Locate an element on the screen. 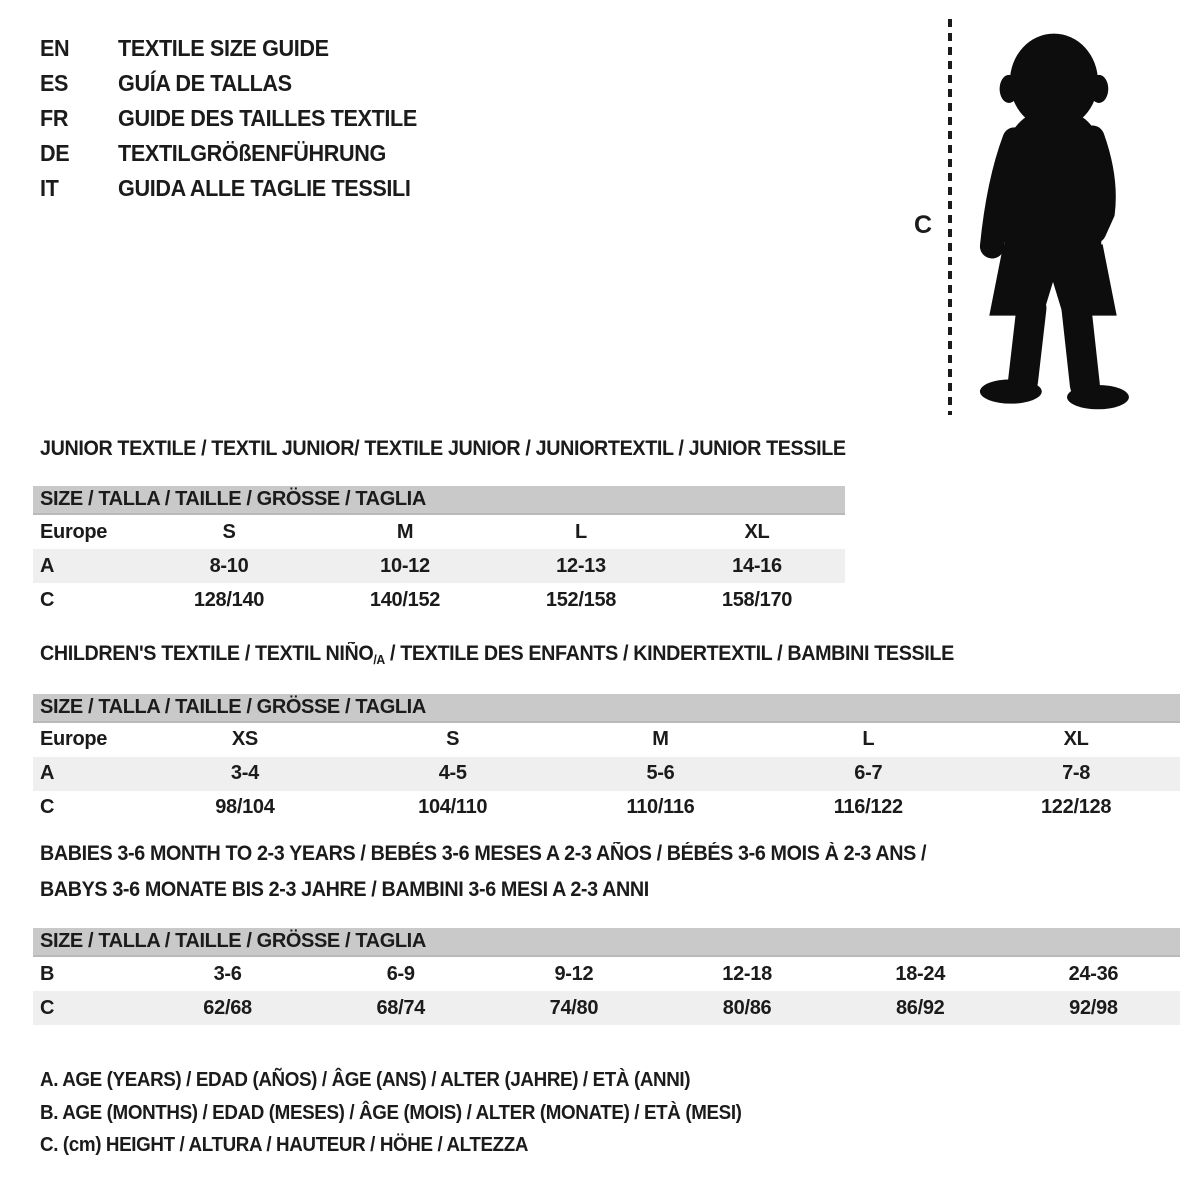 The image size is (1200, 1200). table-row-height: C 128/140 140/152 152/158 158/170 is located at coordinates (439, 600).